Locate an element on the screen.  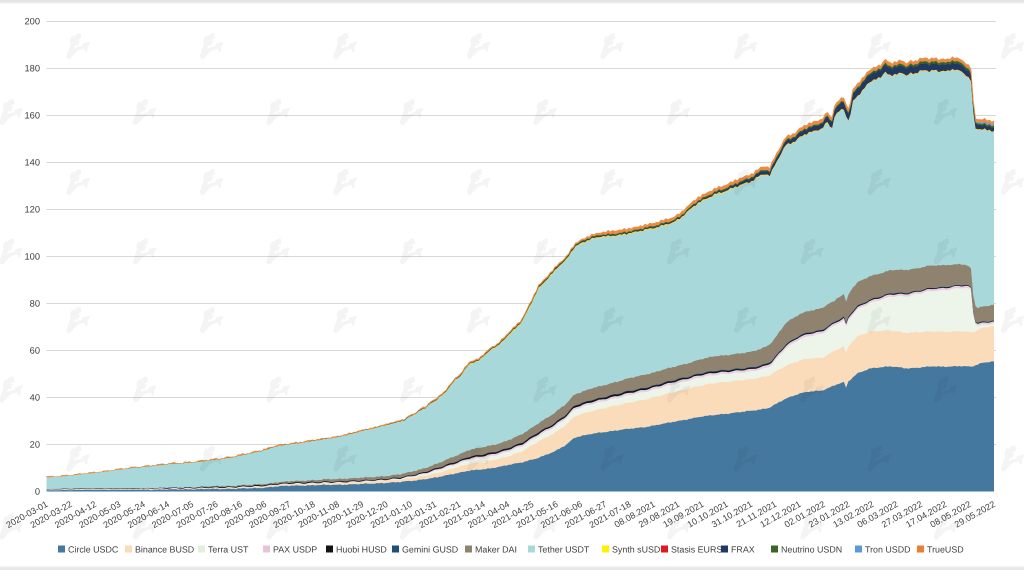
svg-text: Tether USDT is located at coordinates (564, 550).